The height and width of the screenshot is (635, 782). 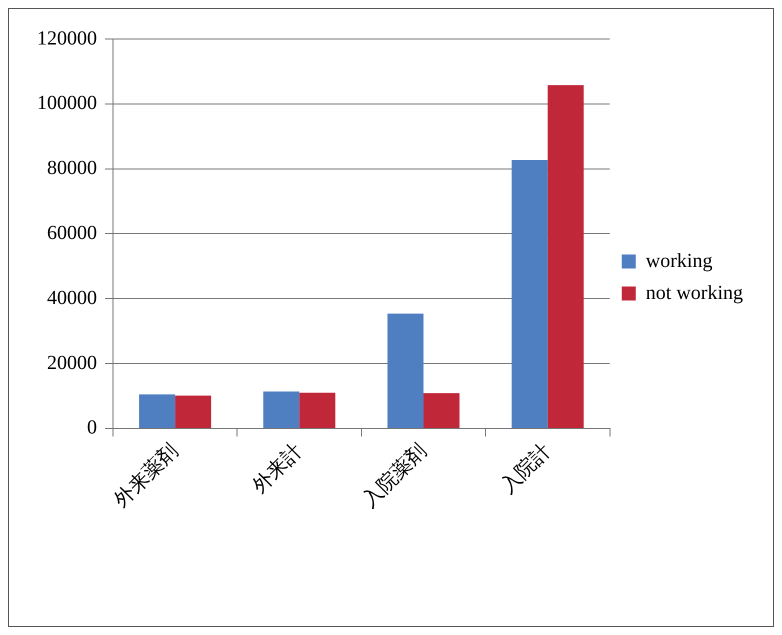 I want to click on y-tick-label: 40000, so click(x=72, y=297).